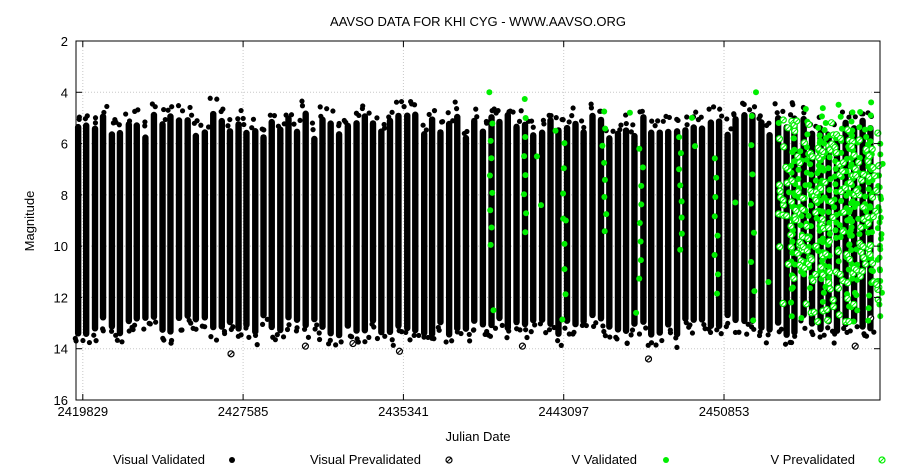  I want to click on visual-prevalidated-hatch, so click(353, 343).